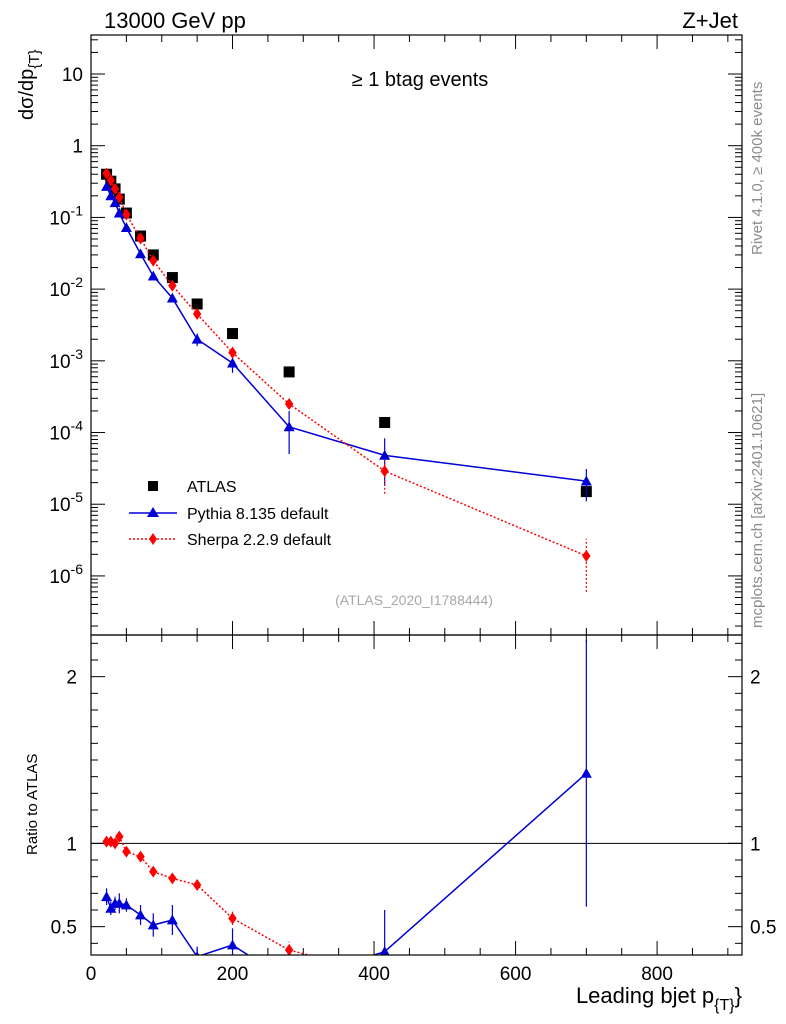  Describe the element at coordinates (64, 928) in the screenshot. I see `ratio-ytick-label: 0.5` at that location.